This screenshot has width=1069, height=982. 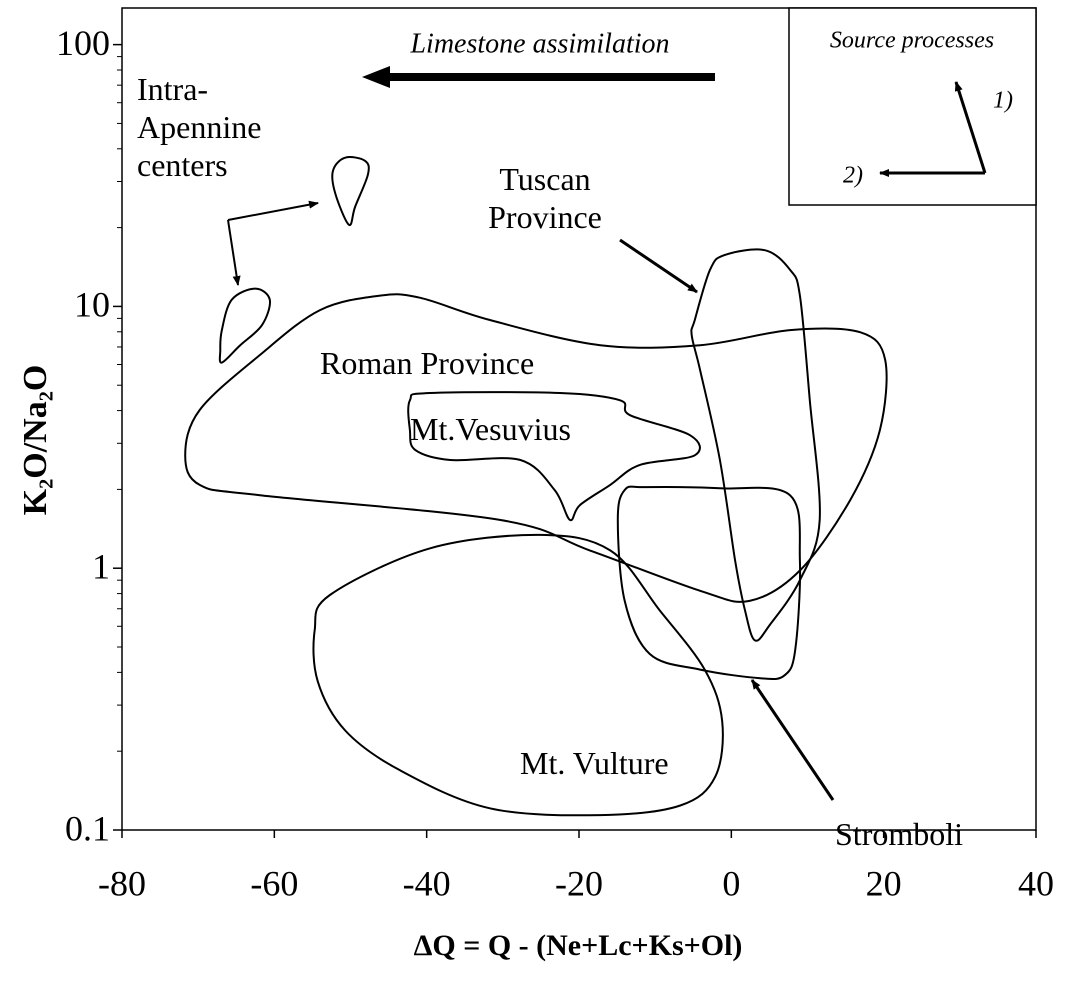 What do you see at coordinates (912, 41) in the screenshot?
I see `annotation: Source processes` at bounding box center [912, 41].